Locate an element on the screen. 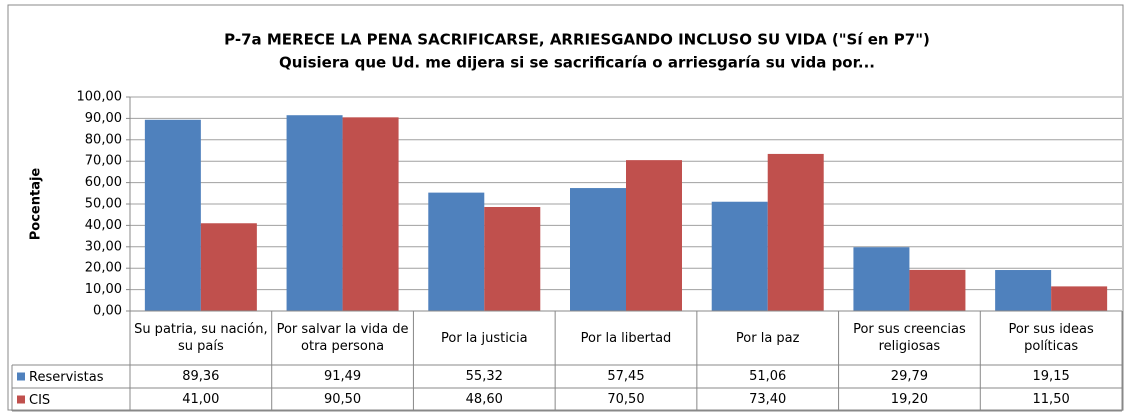 Image resolution: width=1131 pixels, height=416 pixels. y-tick-label: 20,00 is located at coordinates (103, 268).